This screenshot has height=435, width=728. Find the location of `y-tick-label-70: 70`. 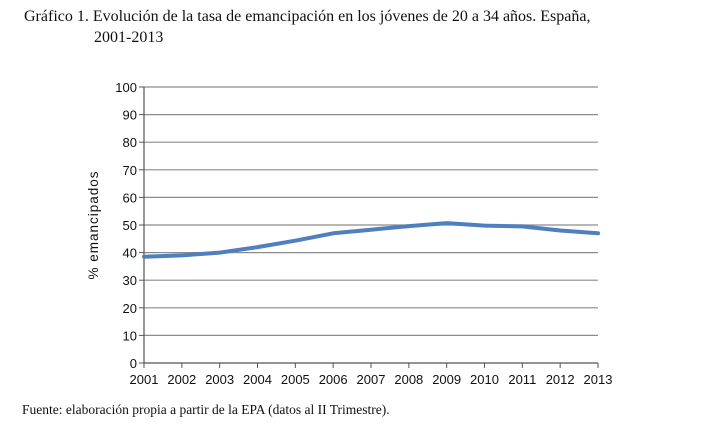

y-tick-label-70: 70 is located at coordinates (130, 170).